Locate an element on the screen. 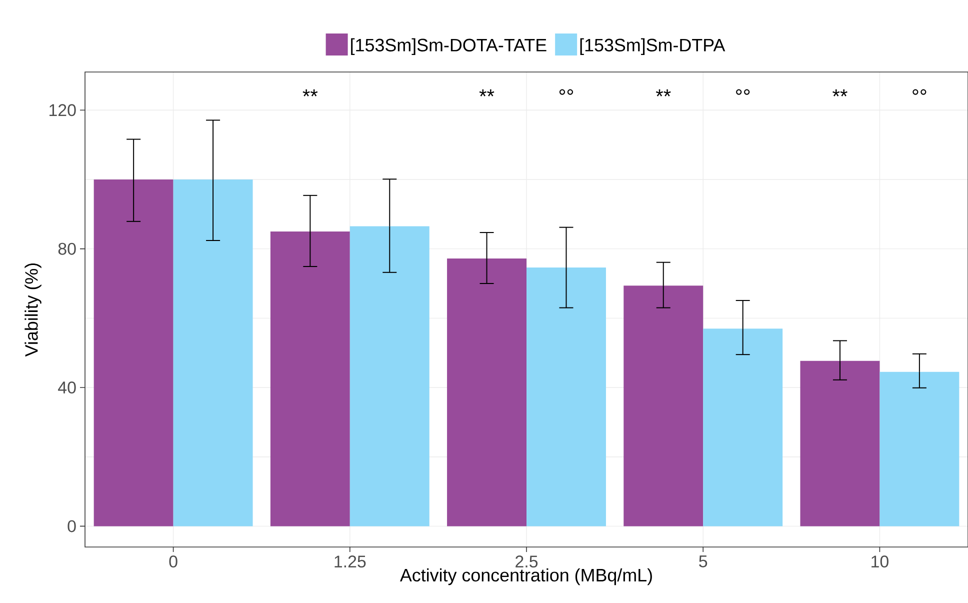 Image resolution: width=968 pixels, height=603 pixels. y-axis-title: Viability (%) is located at coordinates (33, 310).